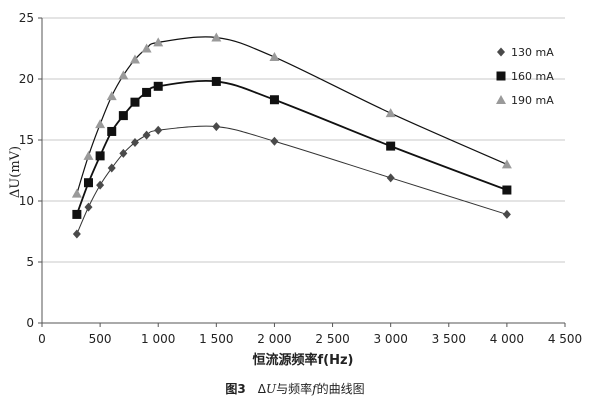 The width and height of the screenshot is (590, 403). What do you see at coordinates (271, 389) in the screenshot?
I see `caption-u-symbol: U` at bounding box center [271, 389].